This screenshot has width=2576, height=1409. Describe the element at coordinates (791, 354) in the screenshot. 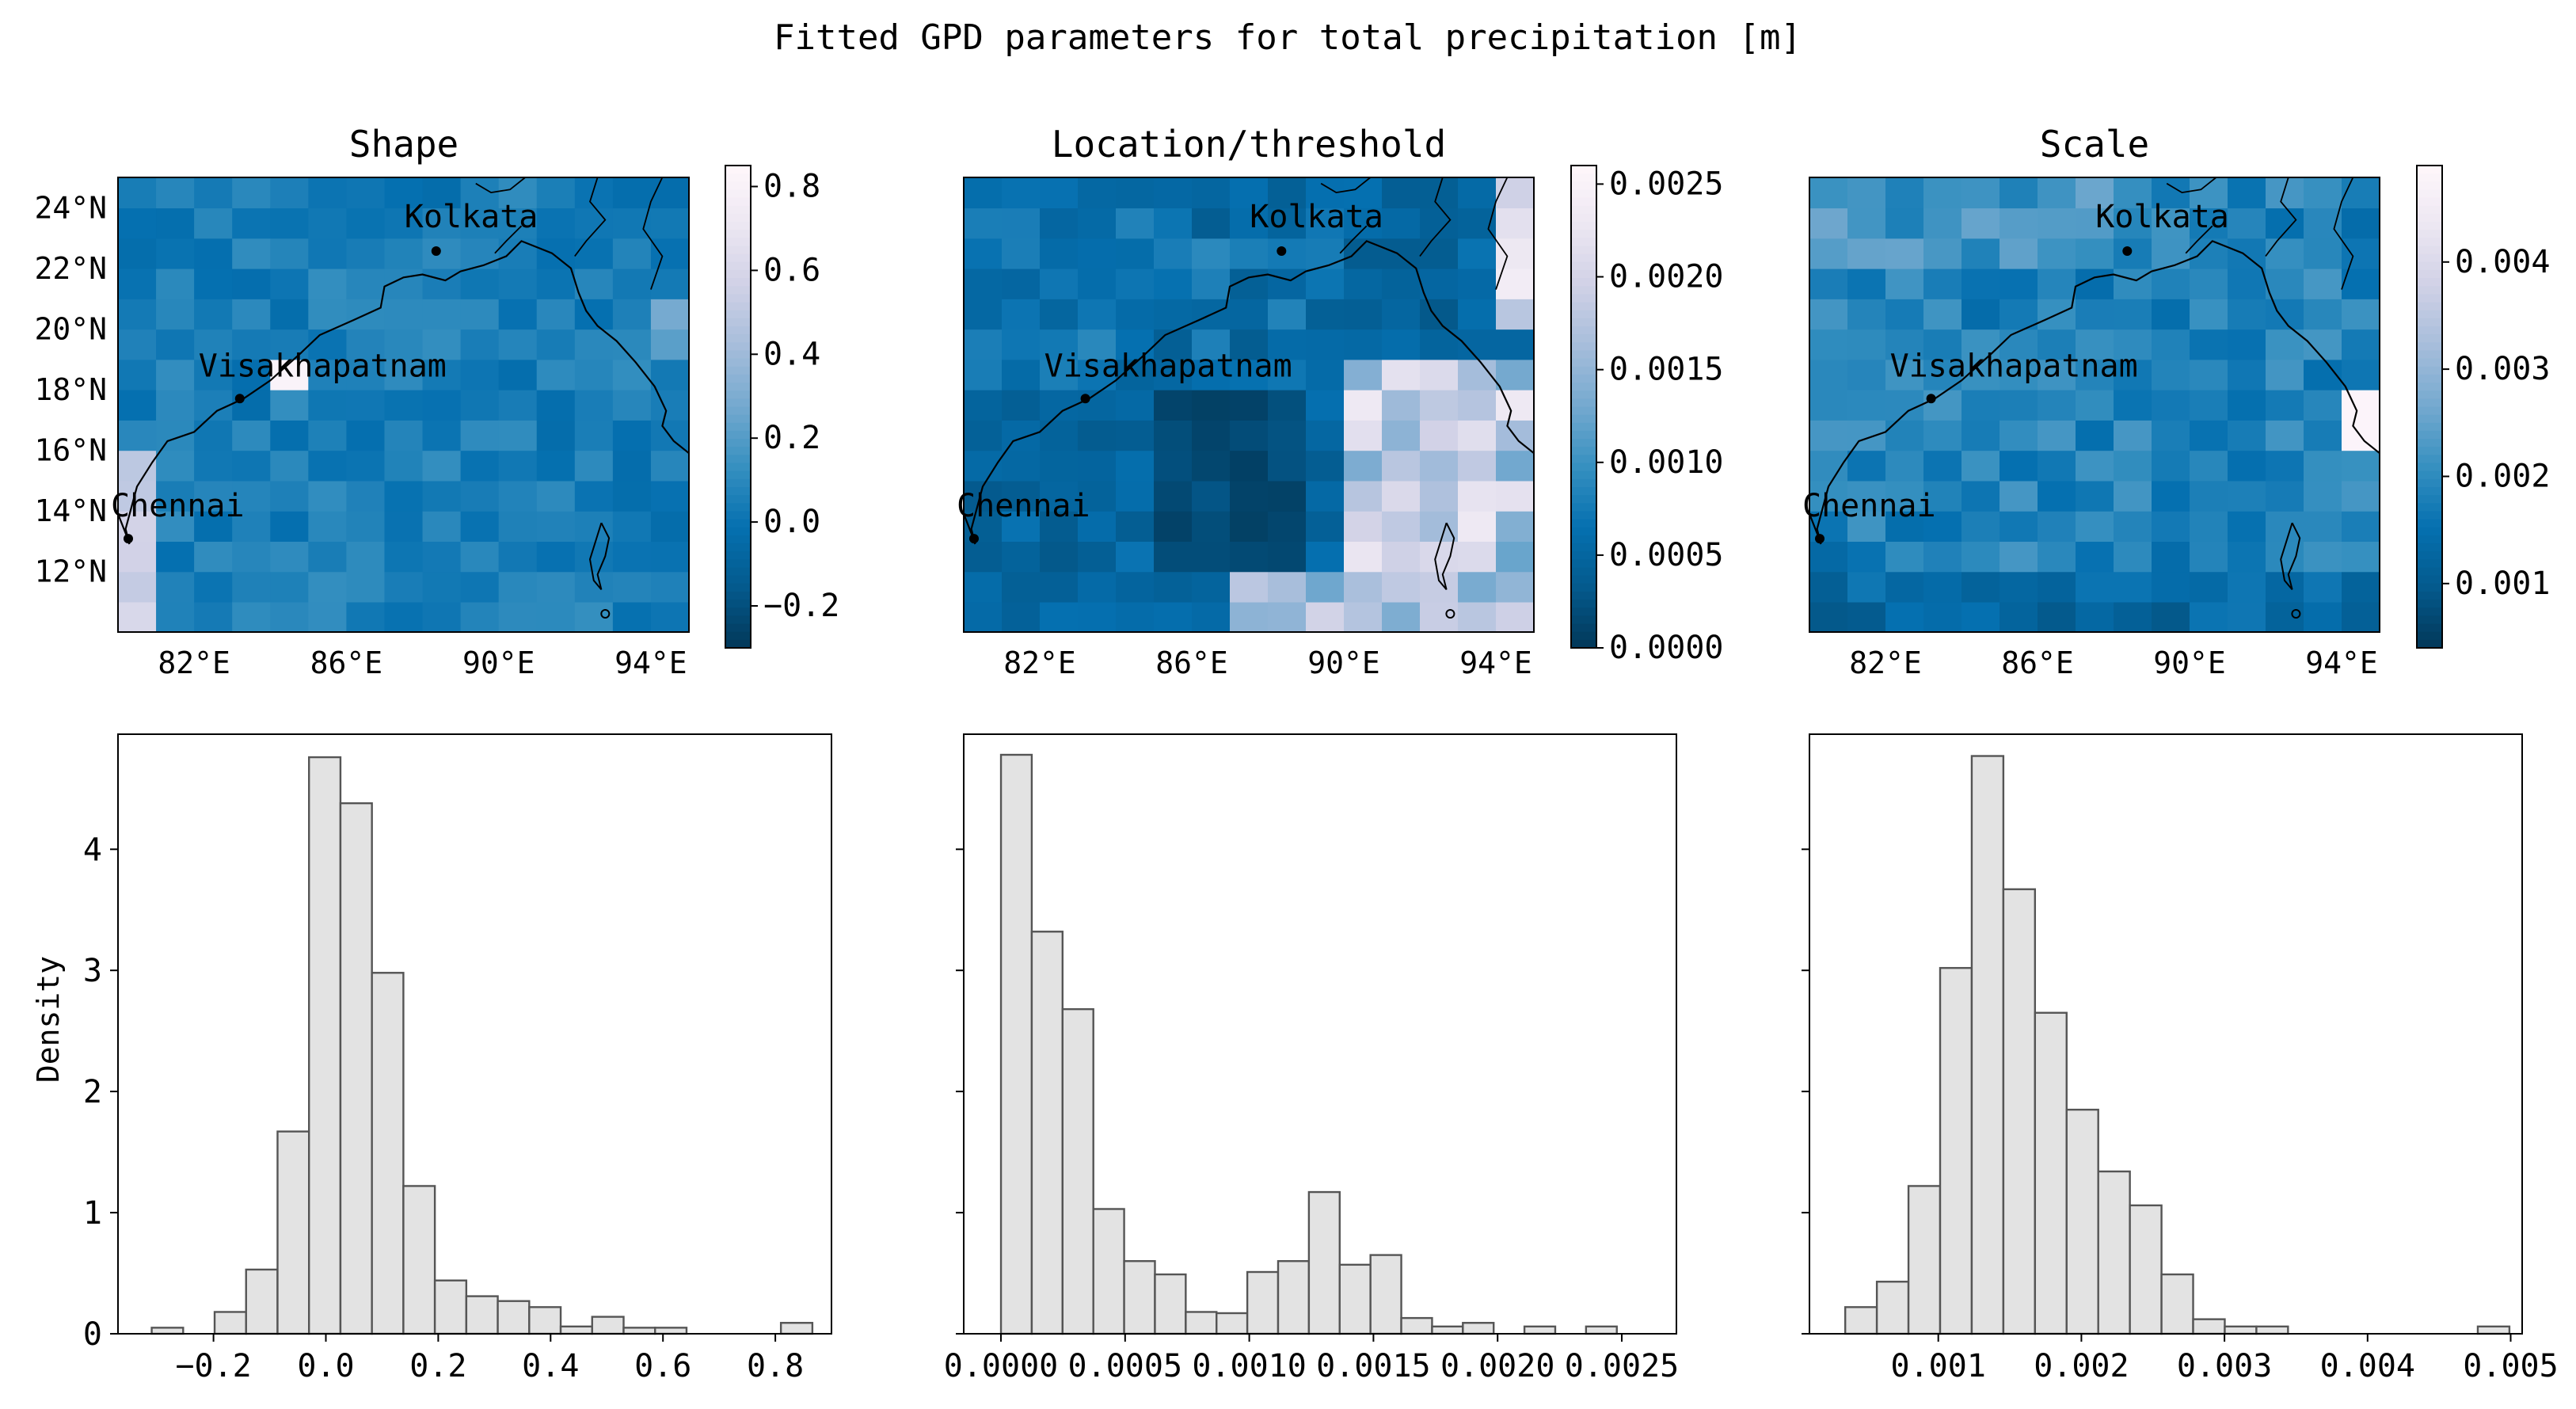

I see `colorbar-tick-label: 0.4` at that location.